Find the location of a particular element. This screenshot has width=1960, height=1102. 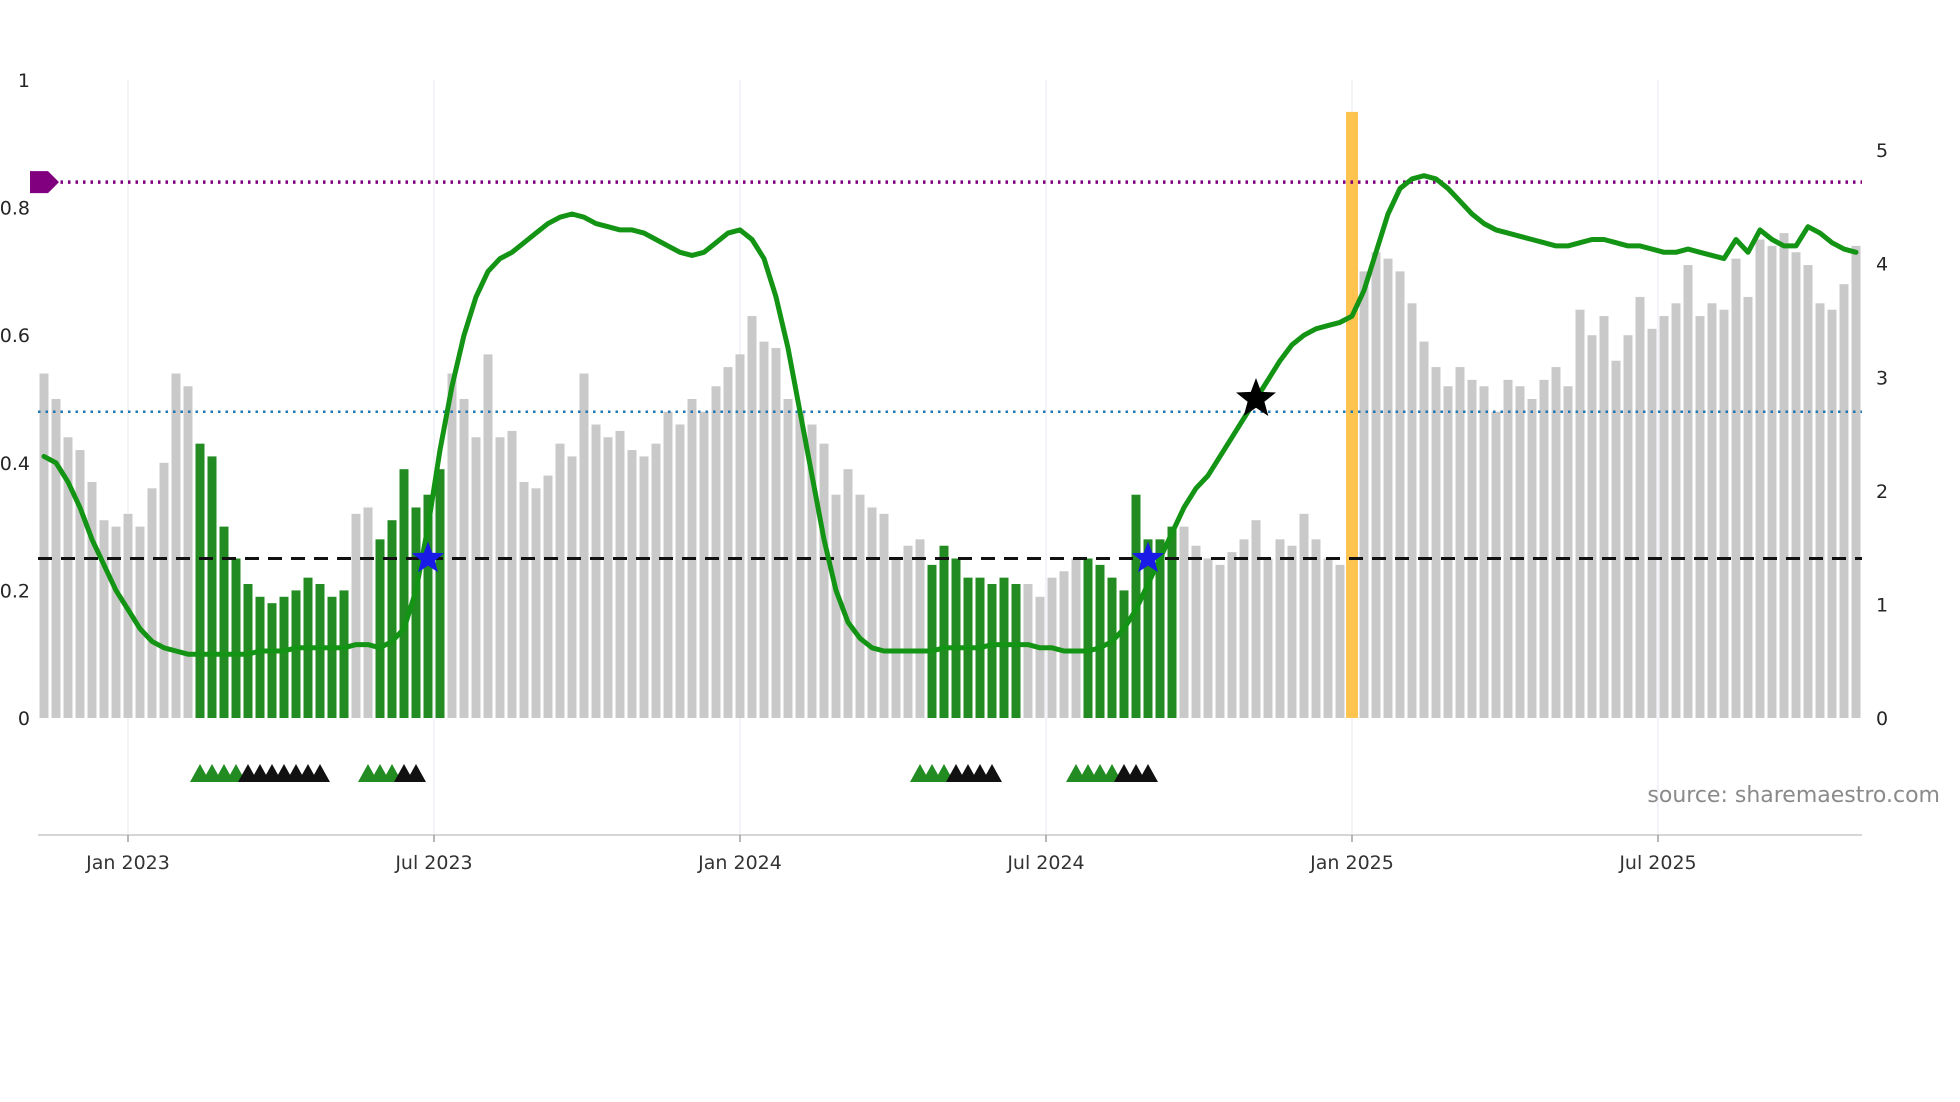

source-text: source: sharemaestro.com is located at coordinates (1793, 795).